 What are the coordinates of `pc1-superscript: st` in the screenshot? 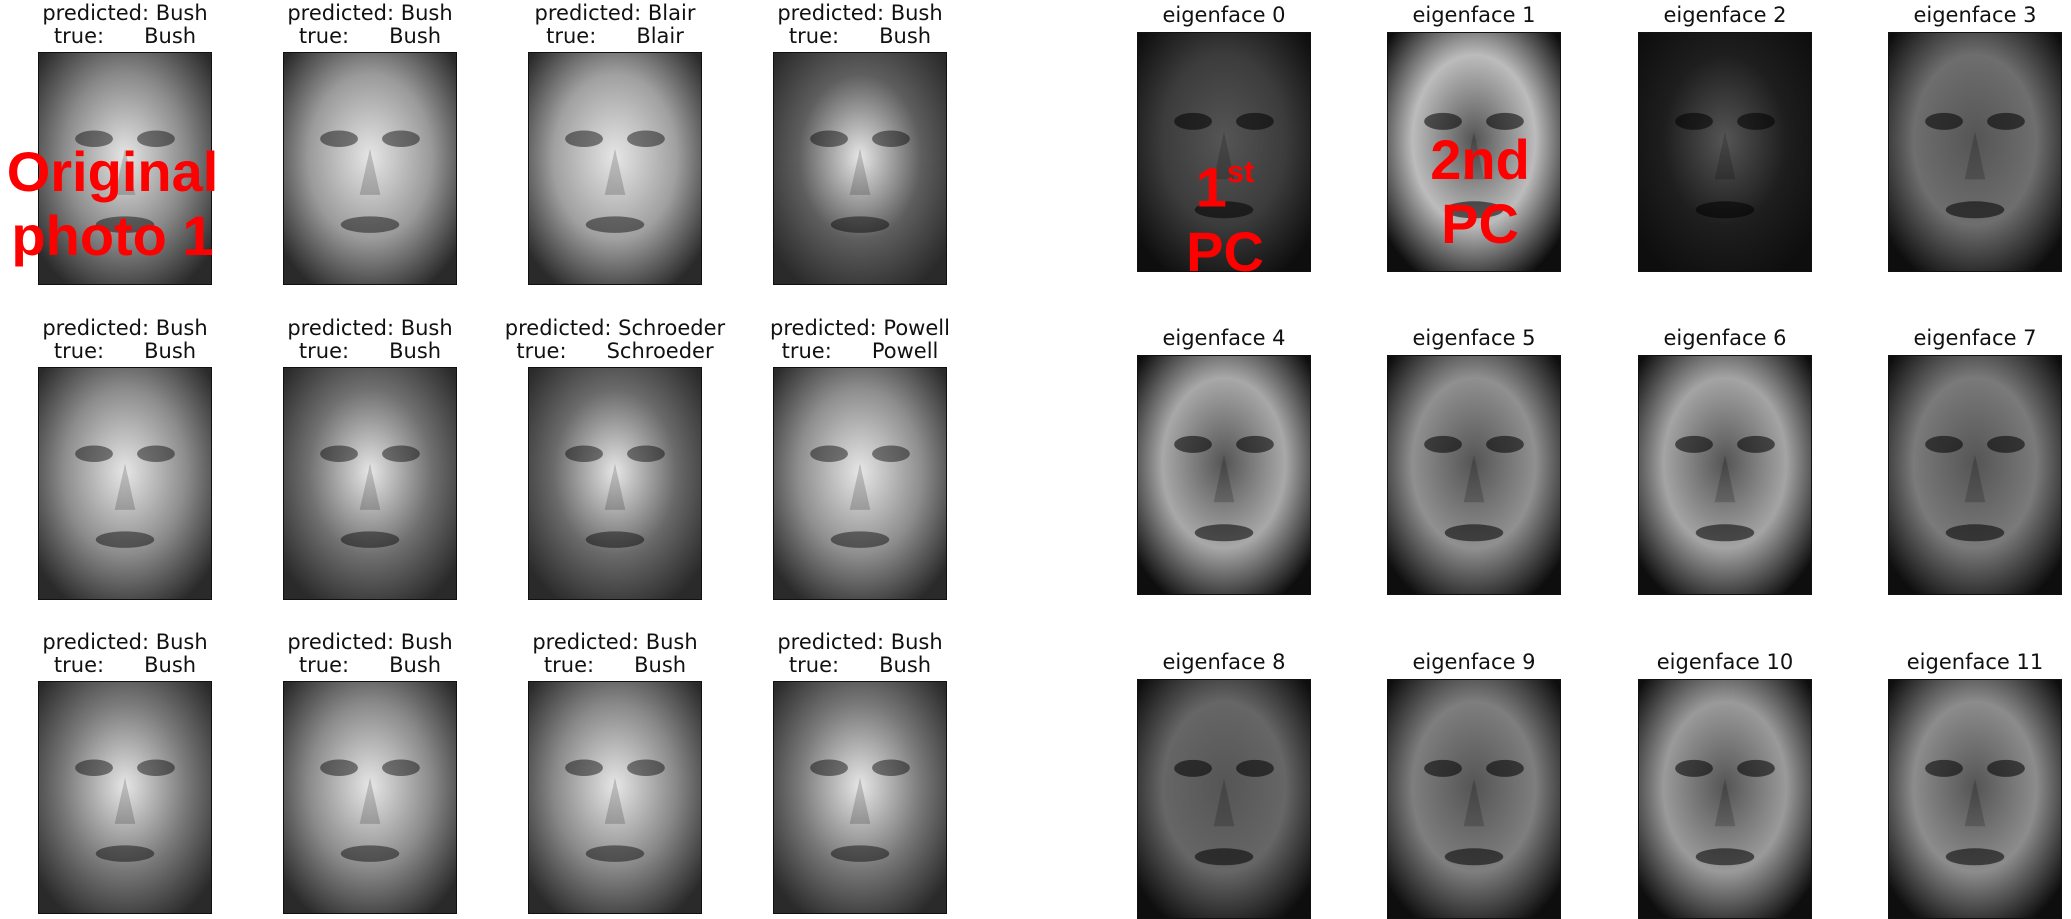 It's located at (1240, 171).